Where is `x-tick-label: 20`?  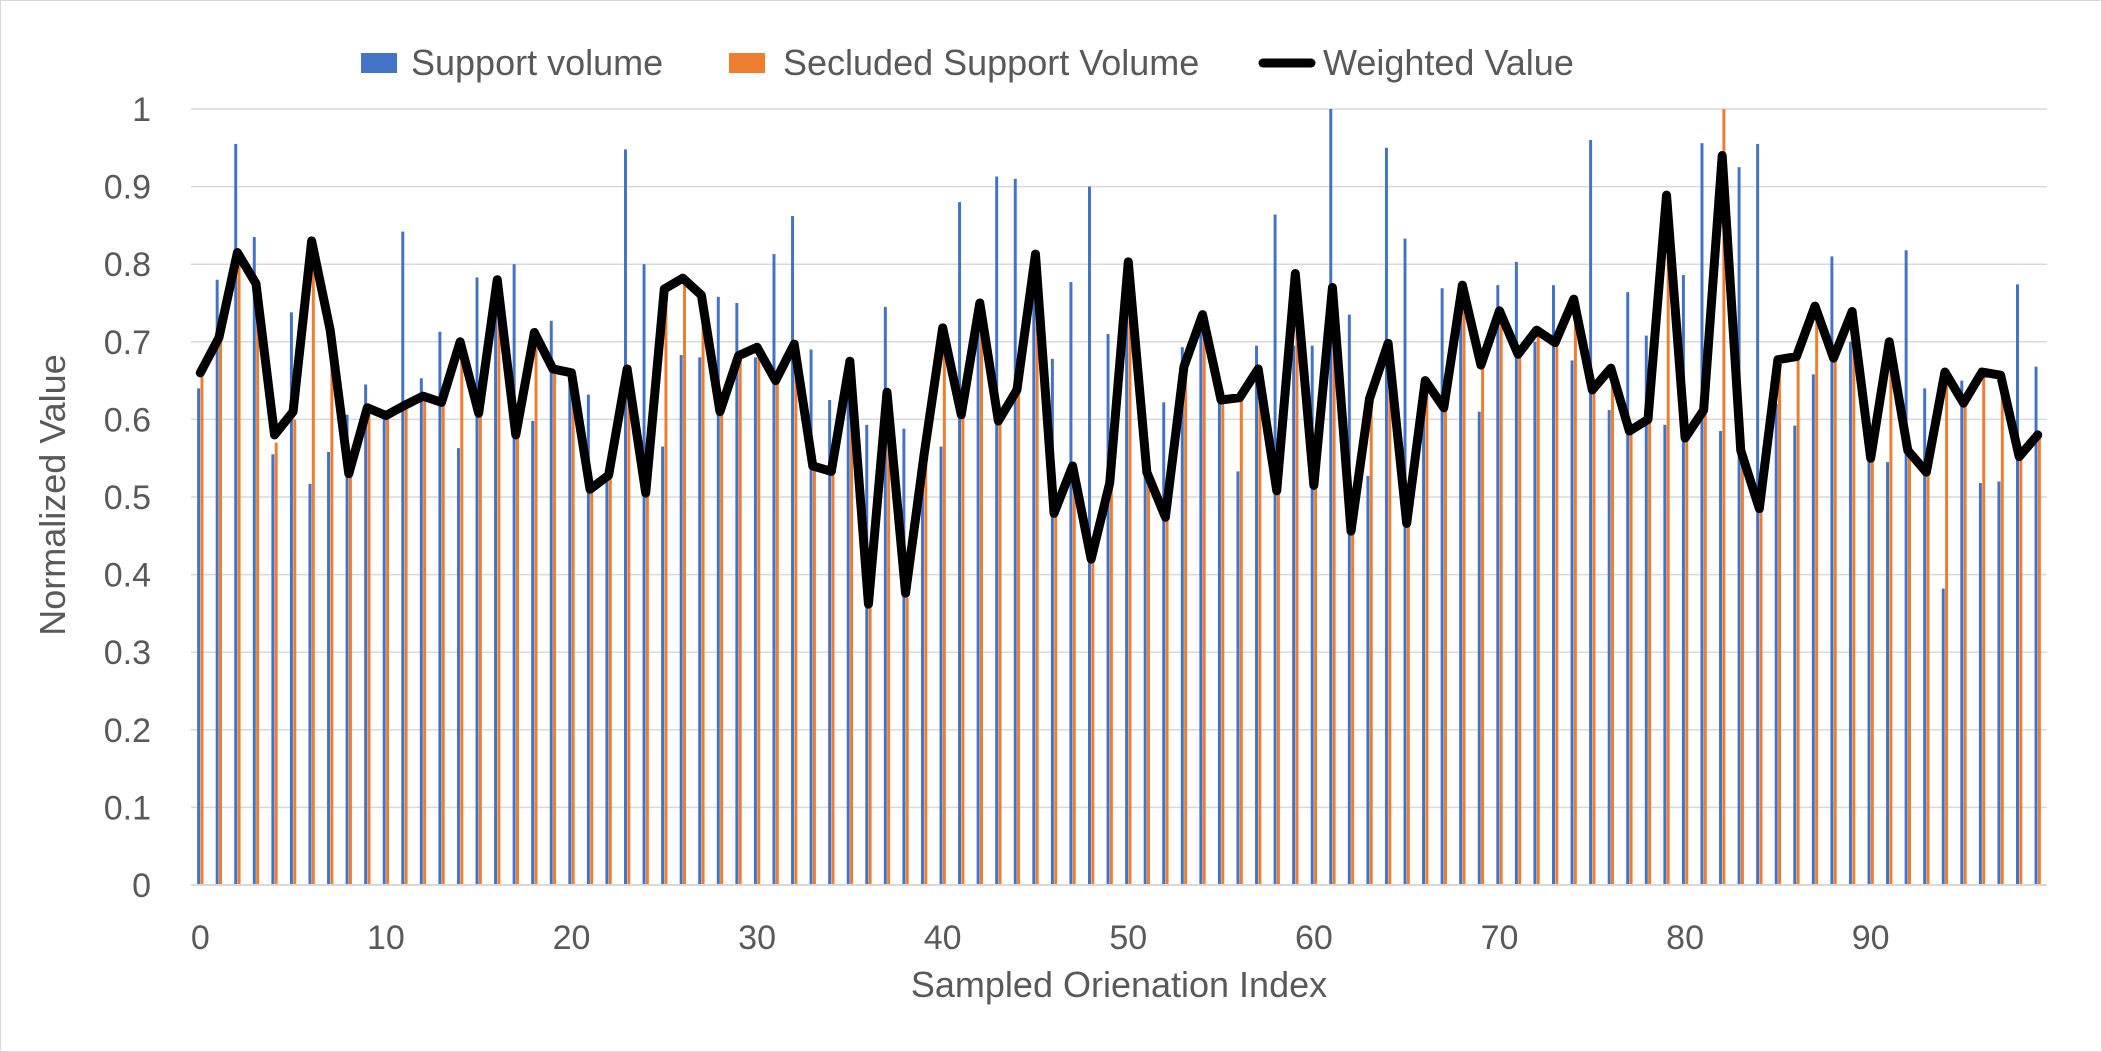 x-tick-label: 20 is located at coordinates (572, 938).